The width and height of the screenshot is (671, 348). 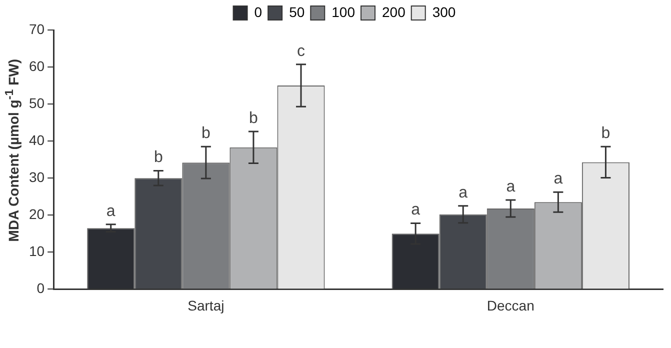 What do you see at coordinates (297, 12) in the screenshot?
I see `legend-label: 50` at bounding box center [297, 12].